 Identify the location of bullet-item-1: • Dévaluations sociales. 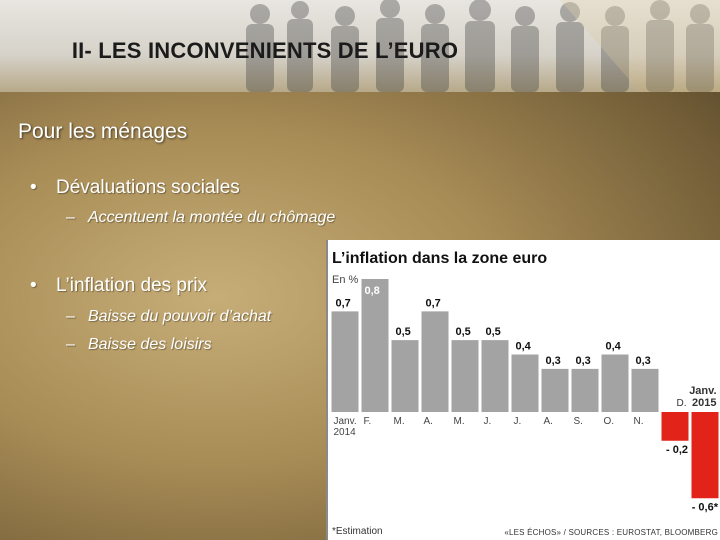
(135, 188).